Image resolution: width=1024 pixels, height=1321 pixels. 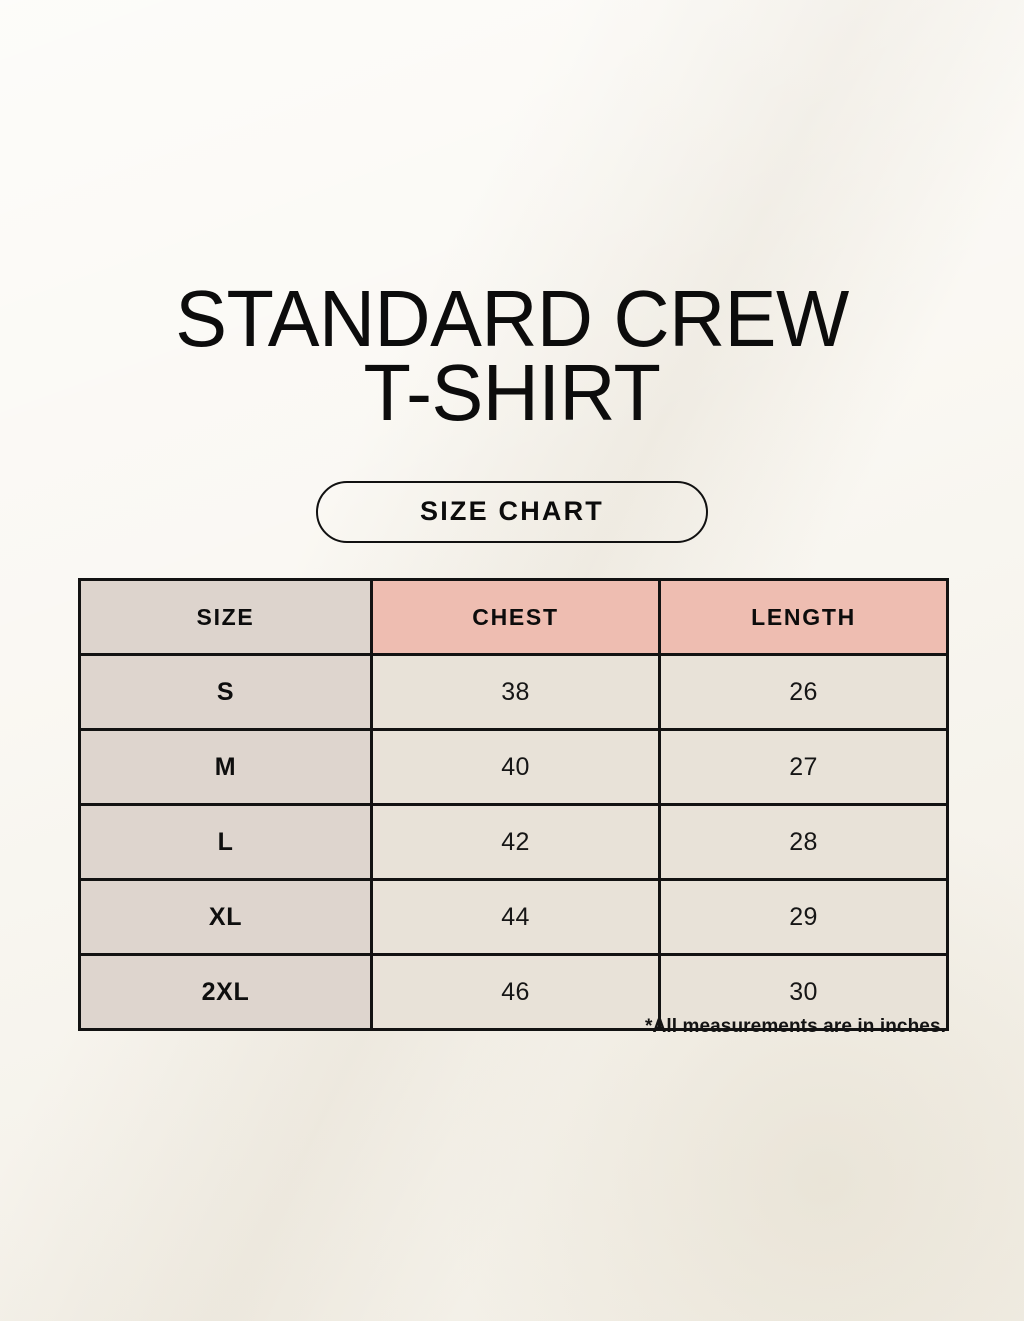 I want to click on cell-chest: 38, so click(x=515, y=692).